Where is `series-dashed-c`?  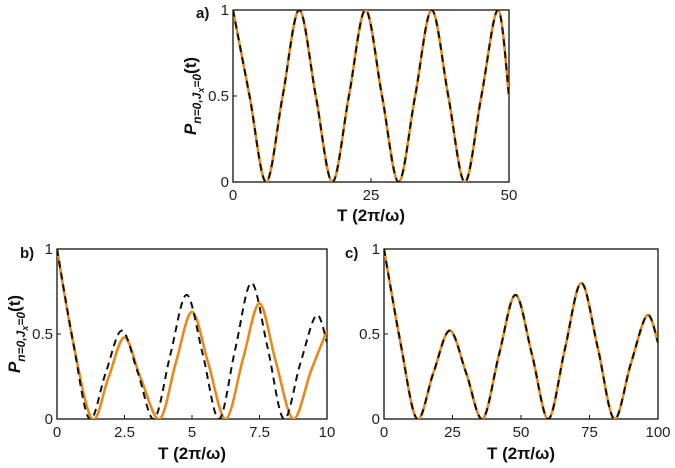 series-dashed-c is located at coordinates (521, 334).